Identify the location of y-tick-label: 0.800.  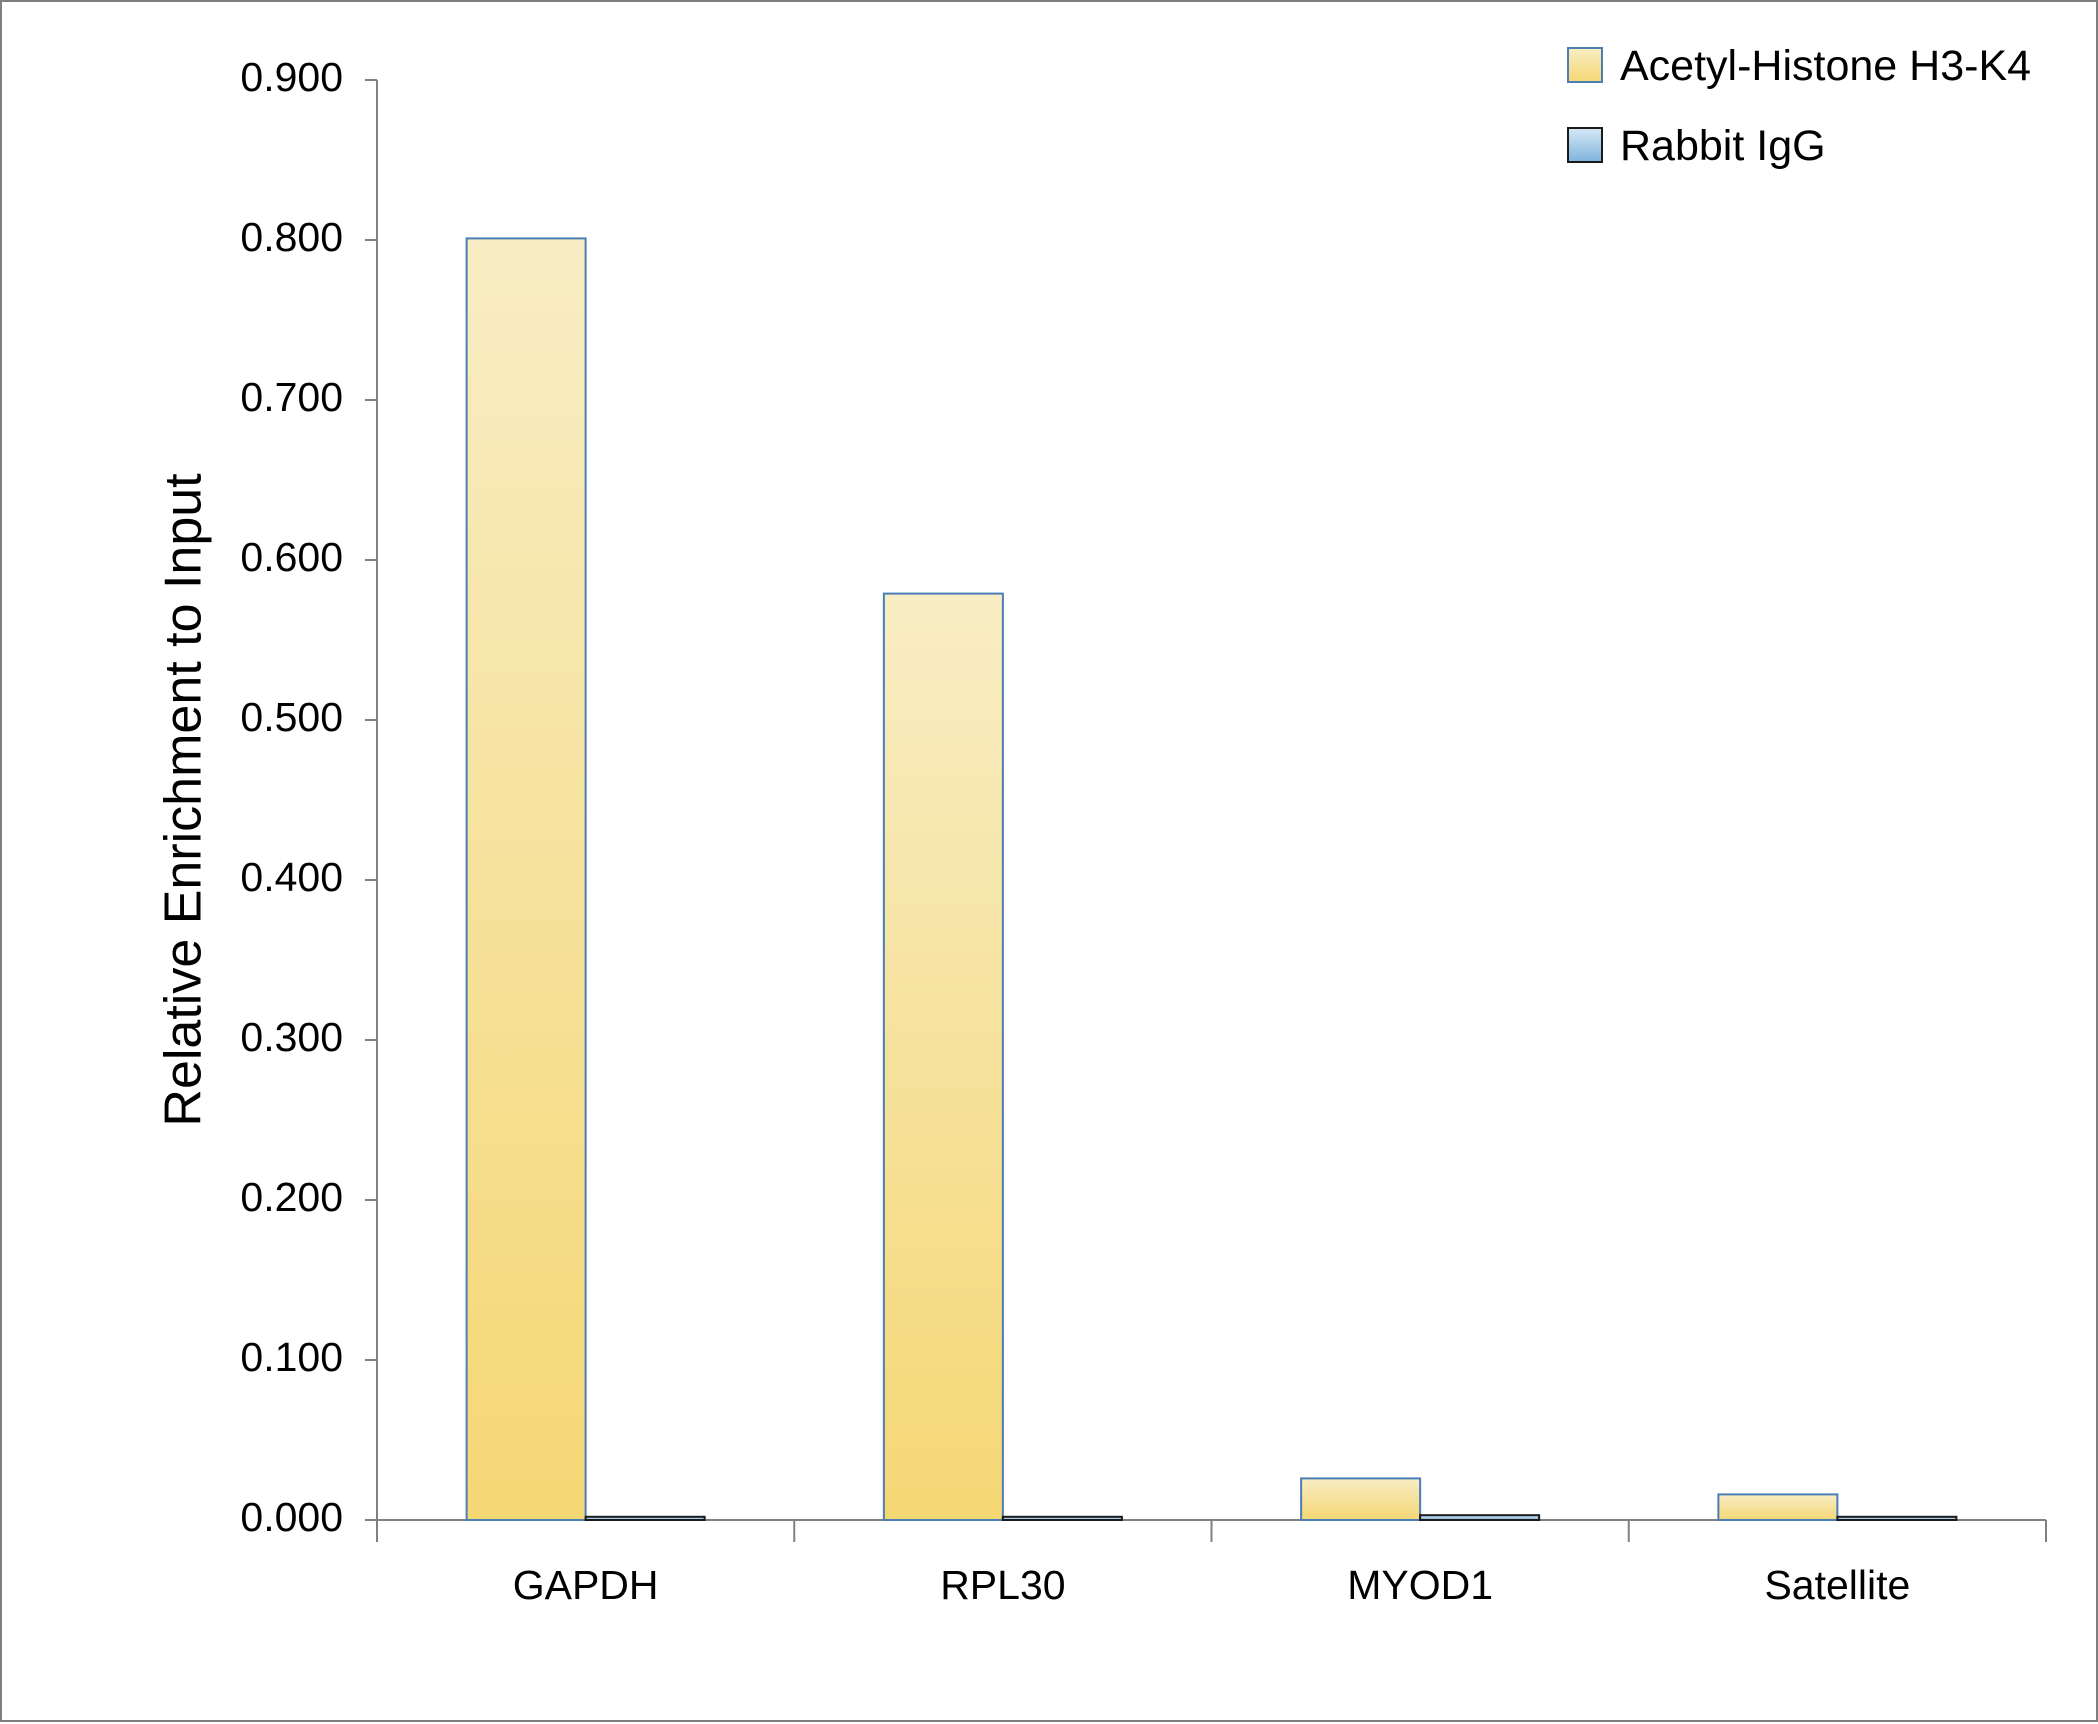
(291, 237).